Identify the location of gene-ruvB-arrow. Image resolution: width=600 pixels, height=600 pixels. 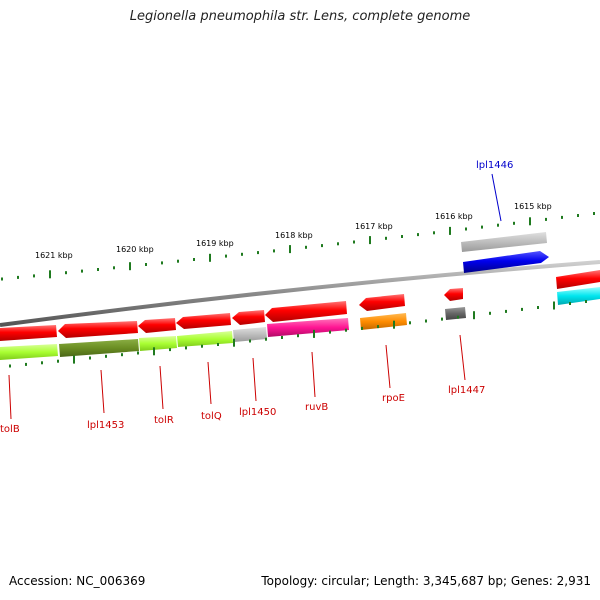
(306, 311).